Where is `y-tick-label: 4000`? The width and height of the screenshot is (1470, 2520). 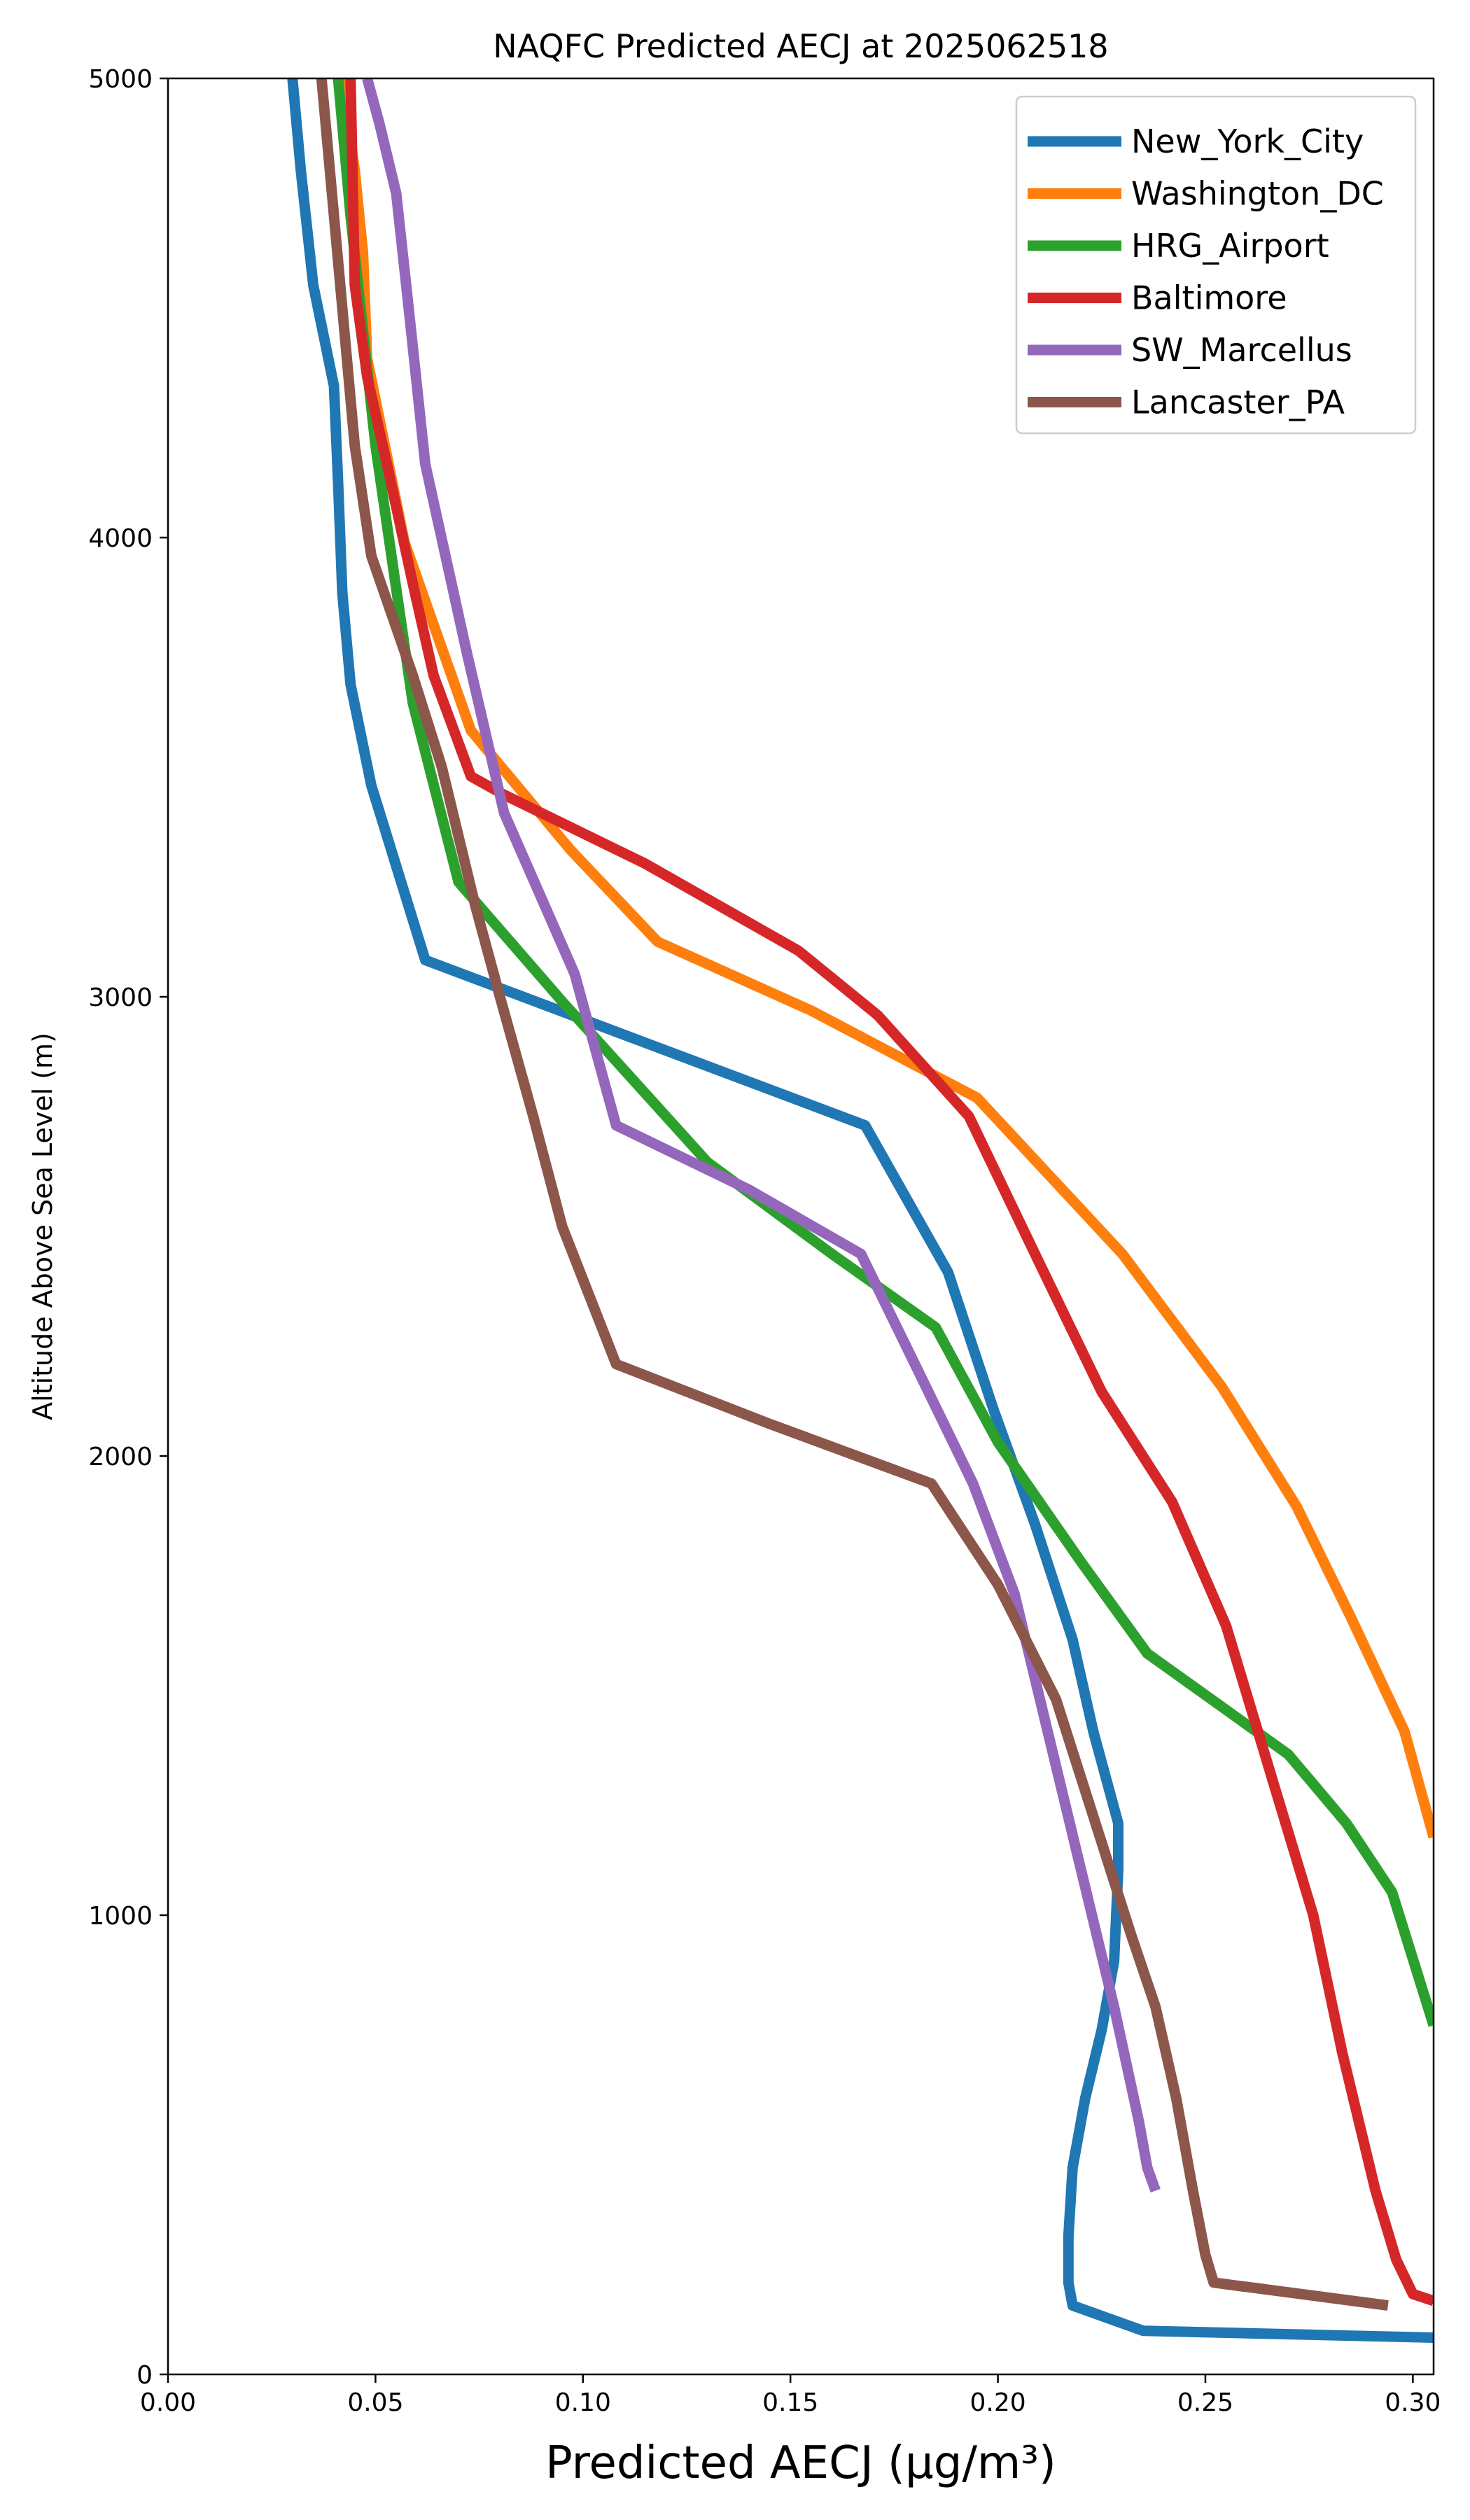
y-tick-label: 4000 is located at coordinates (120, 538).